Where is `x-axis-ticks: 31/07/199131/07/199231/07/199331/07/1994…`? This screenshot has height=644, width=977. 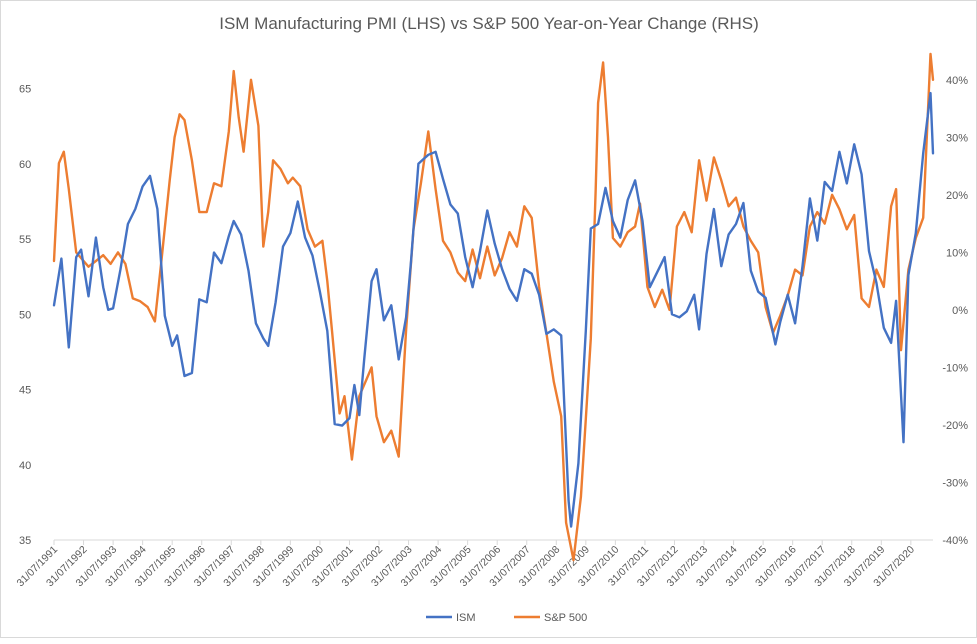 x-axis-ticks: 31/07/199131/07/199231/07/199331/07/1994… is located at coordinates (465, 564).